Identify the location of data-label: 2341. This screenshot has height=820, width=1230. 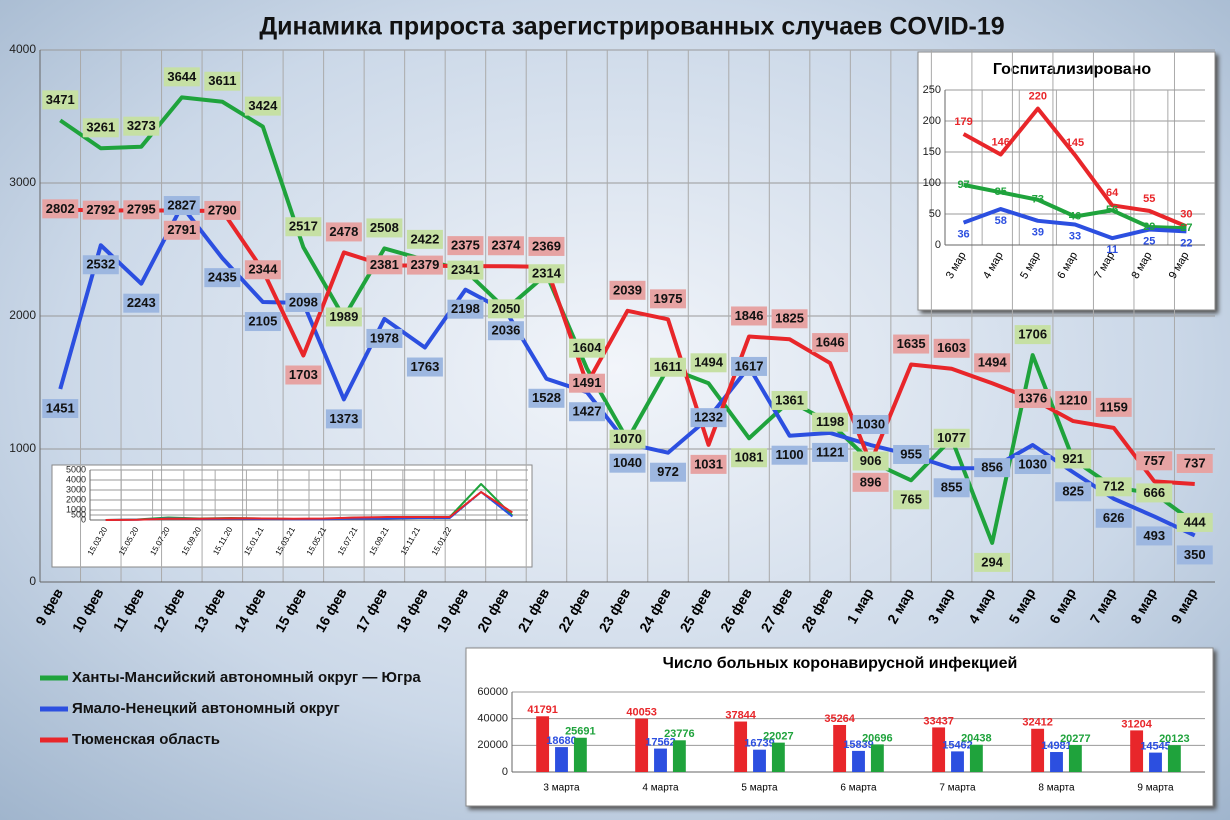
(465, 269).